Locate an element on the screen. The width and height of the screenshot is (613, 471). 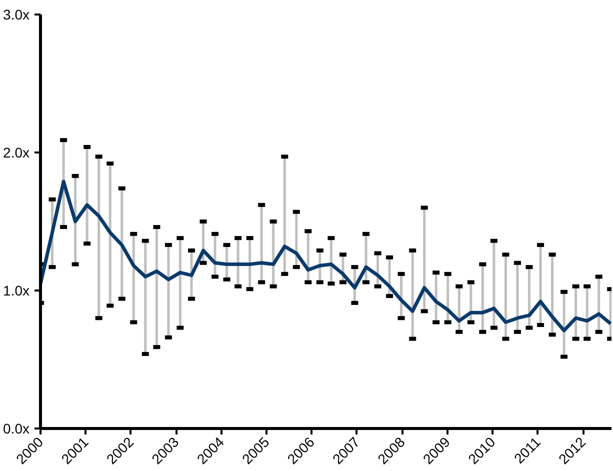
y-tick-label: 3.0x is located at coordinates (16, 14).